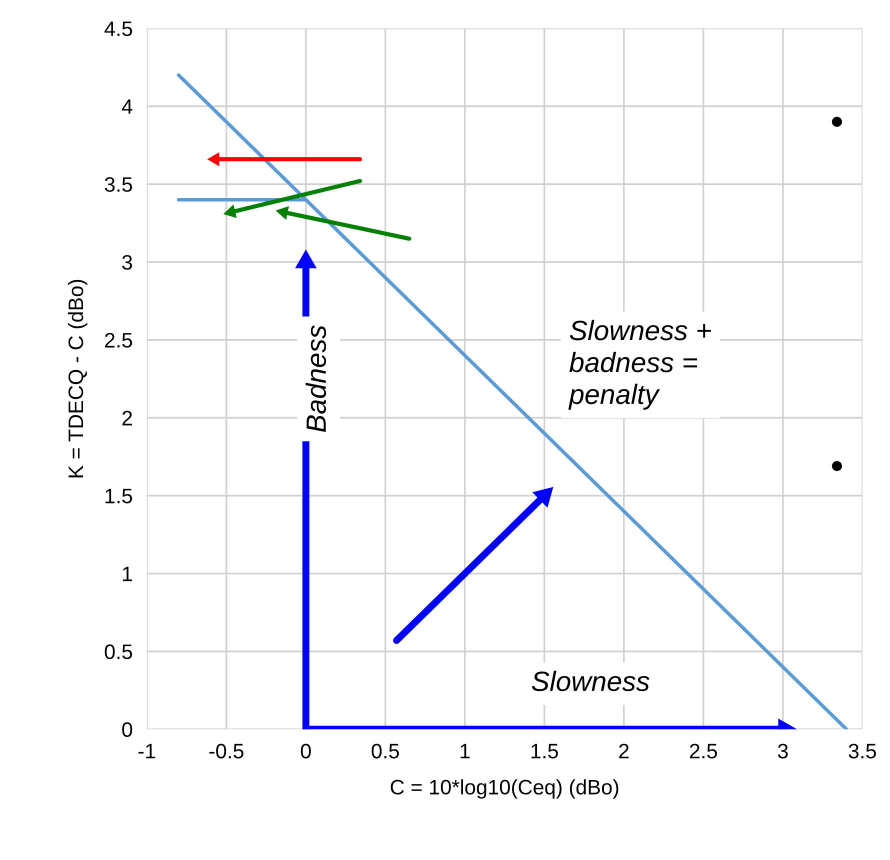 Image resolution: width=890 pixels, height=860 pixels. I want to click on y-tick-label: 4, so click(127, 106).